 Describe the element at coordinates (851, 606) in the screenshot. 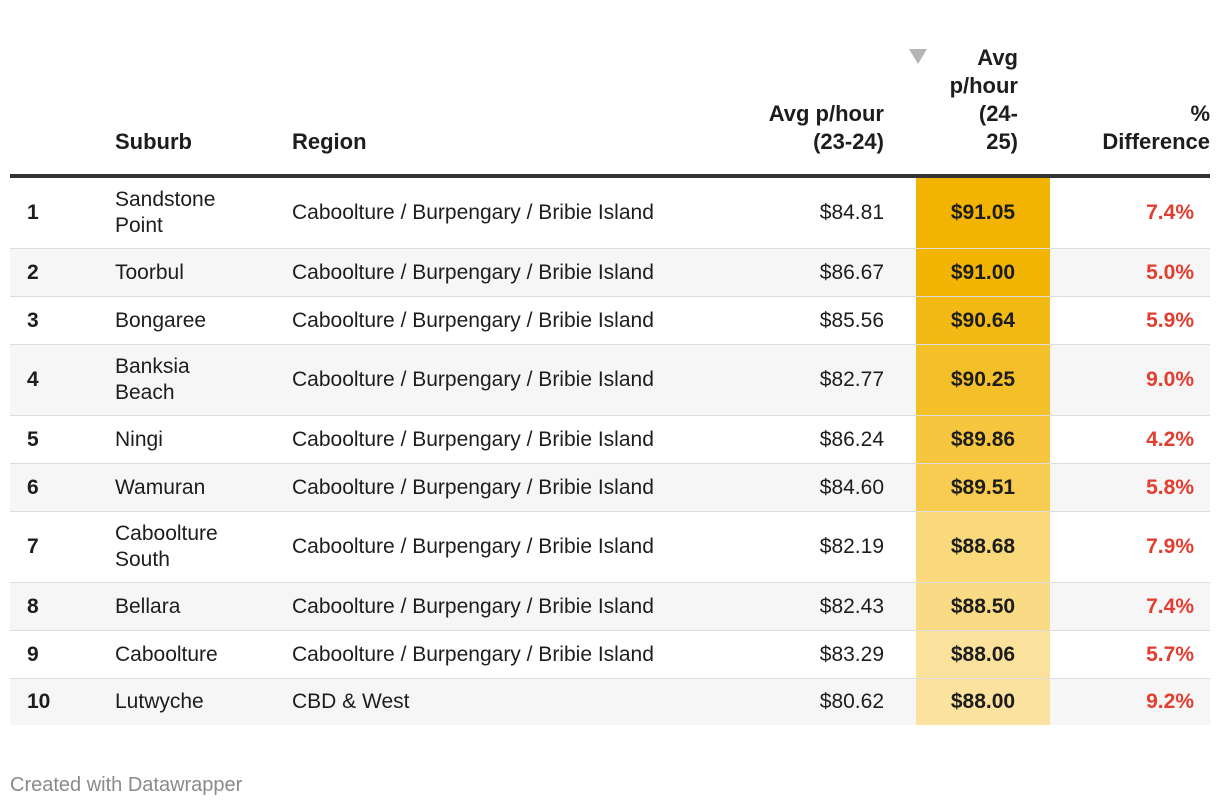

I see `avg-23-24-cell: $82.43` at that location.